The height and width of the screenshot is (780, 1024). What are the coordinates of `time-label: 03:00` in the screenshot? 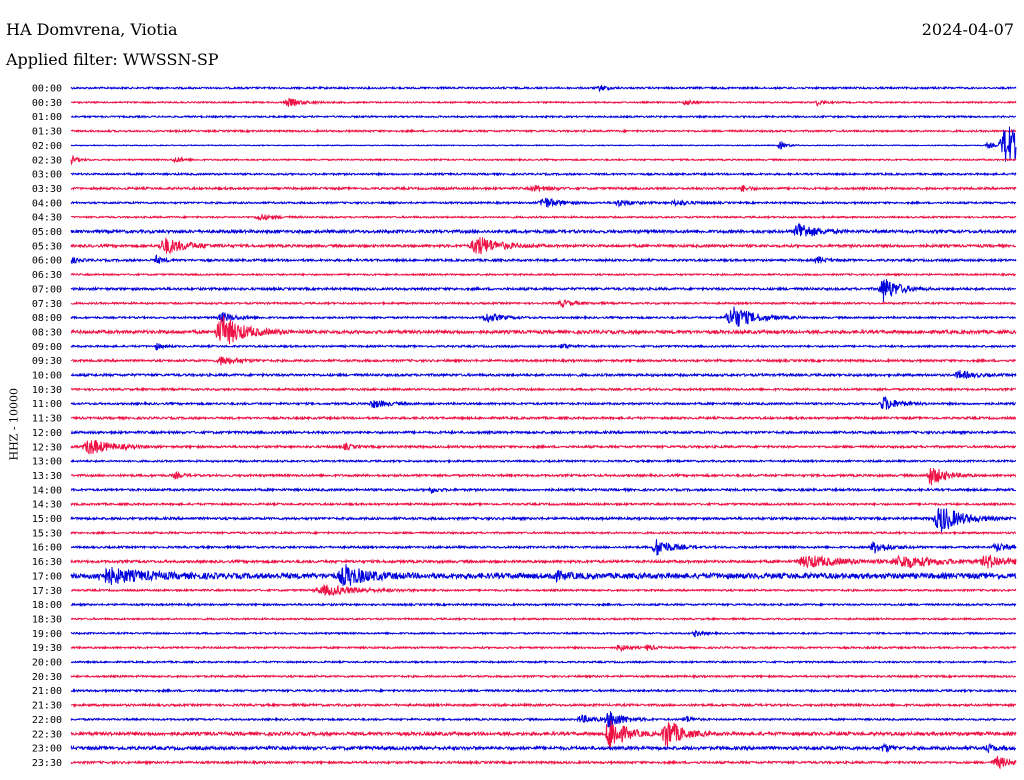 It's located at (47, 175).